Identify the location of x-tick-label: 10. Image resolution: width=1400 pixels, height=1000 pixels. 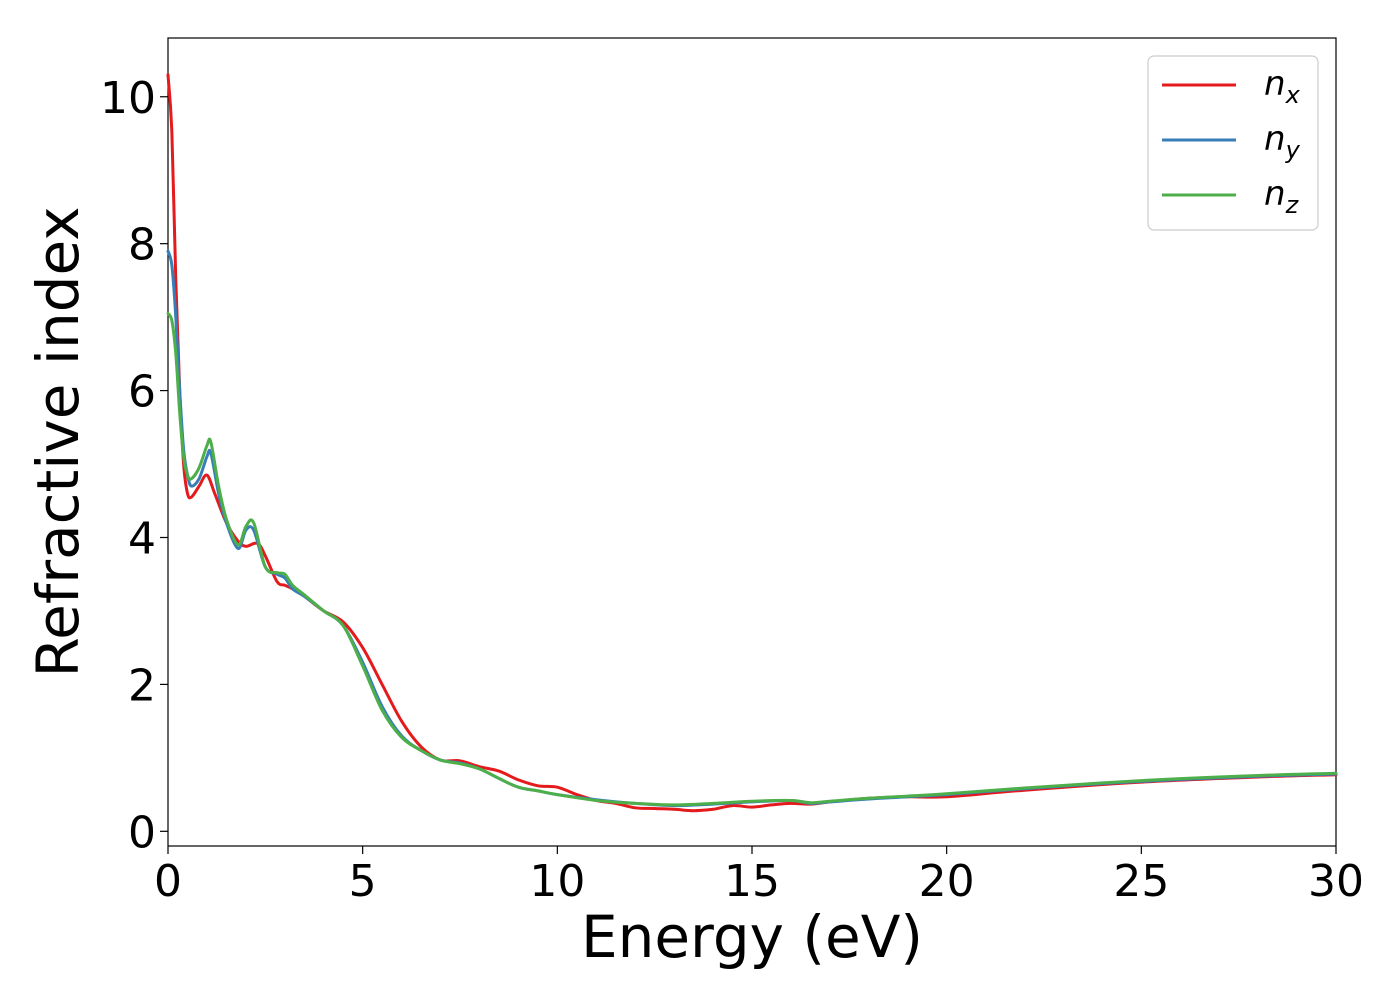
(557, 881).